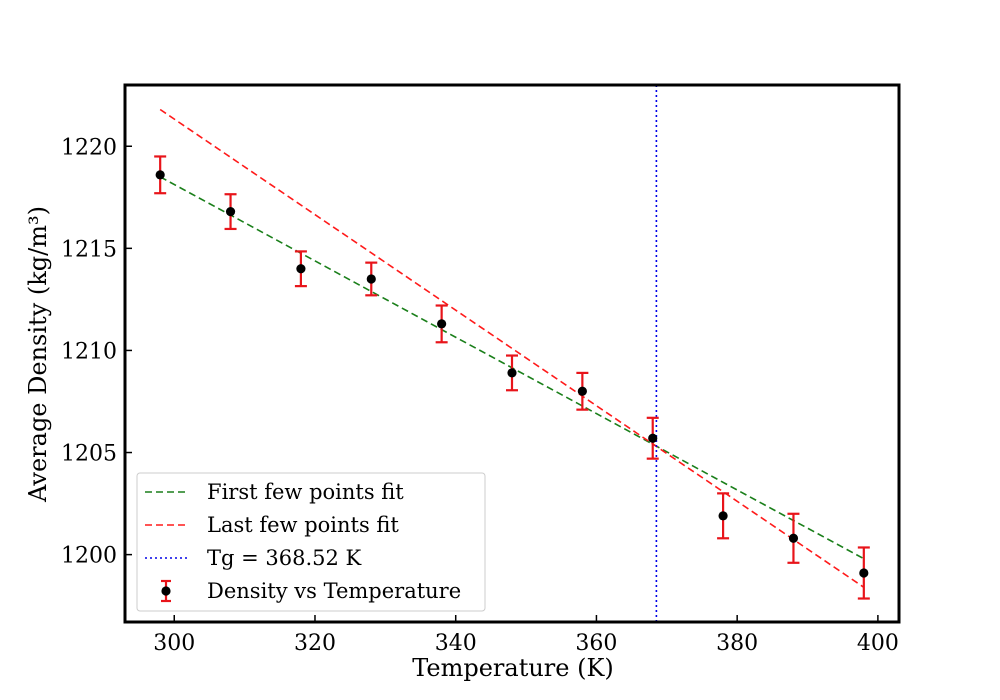 Image resolution: width=1000 pixels, height=700 pixels. What do you see at coordinates (878, 643) in the screenshot?
I see `x-tick-label: 400` at bounding box center [878, 643].